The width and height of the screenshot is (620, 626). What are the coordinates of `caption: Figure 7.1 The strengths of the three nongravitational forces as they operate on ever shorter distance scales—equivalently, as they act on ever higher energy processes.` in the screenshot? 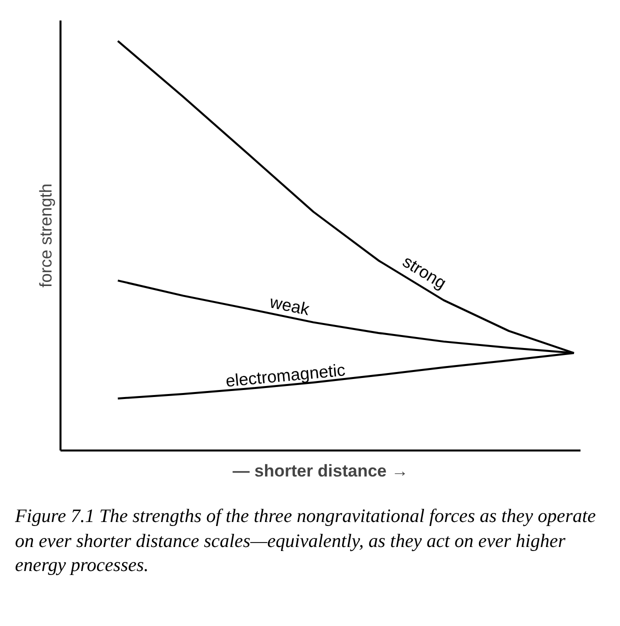 It's located at (306, 541).